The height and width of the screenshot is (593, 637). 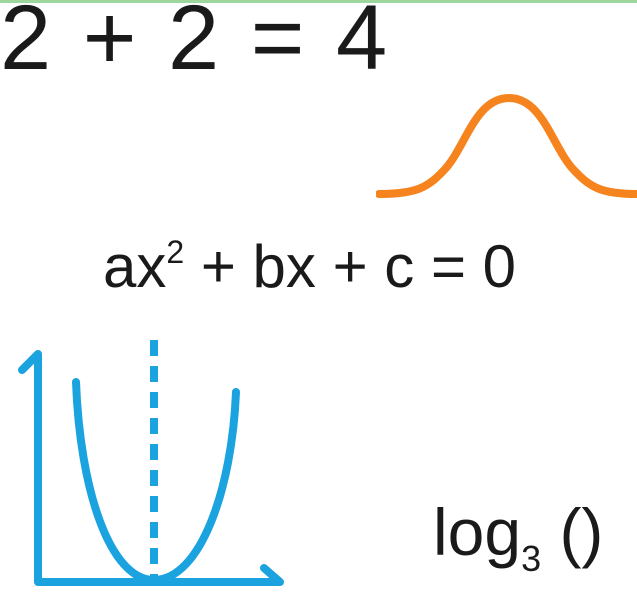 I want to click on equation-simple: 2 + 2 = 4, so click(x=194, y=44).